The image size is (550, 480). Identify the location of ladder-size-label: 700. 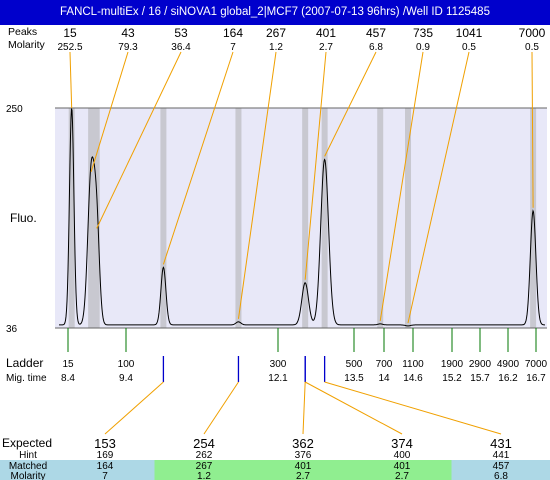
(384, 364).